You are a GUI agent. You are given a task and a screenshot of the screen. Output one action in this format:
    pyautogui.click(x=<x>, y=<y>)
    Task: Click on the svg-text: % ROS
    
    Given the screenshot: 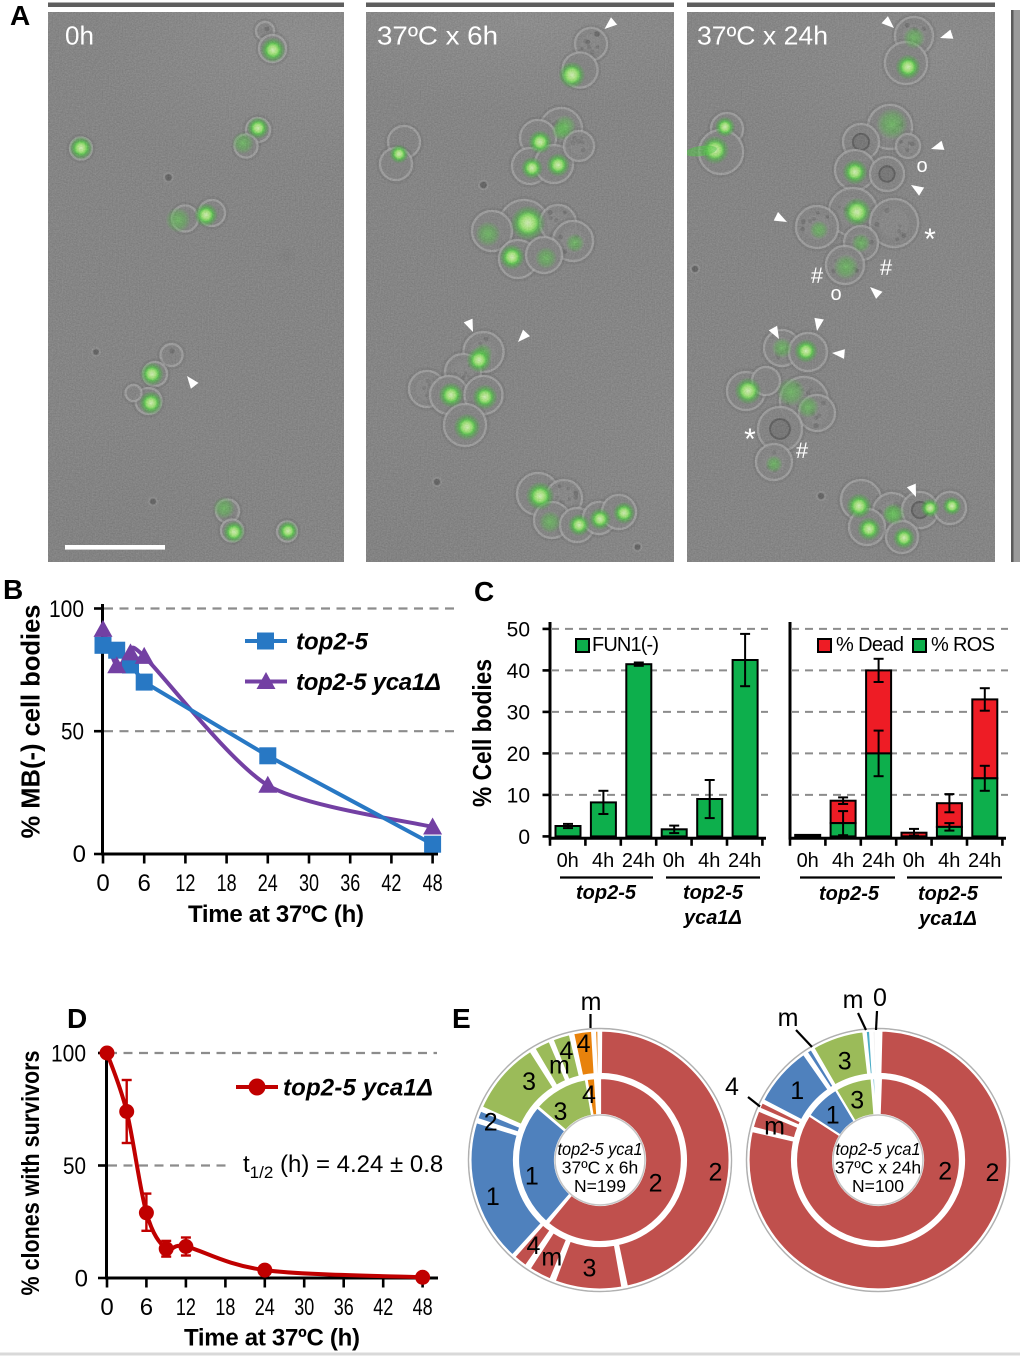 What is the action you would take?
    pyautogui.click(x=963, y=645)
    